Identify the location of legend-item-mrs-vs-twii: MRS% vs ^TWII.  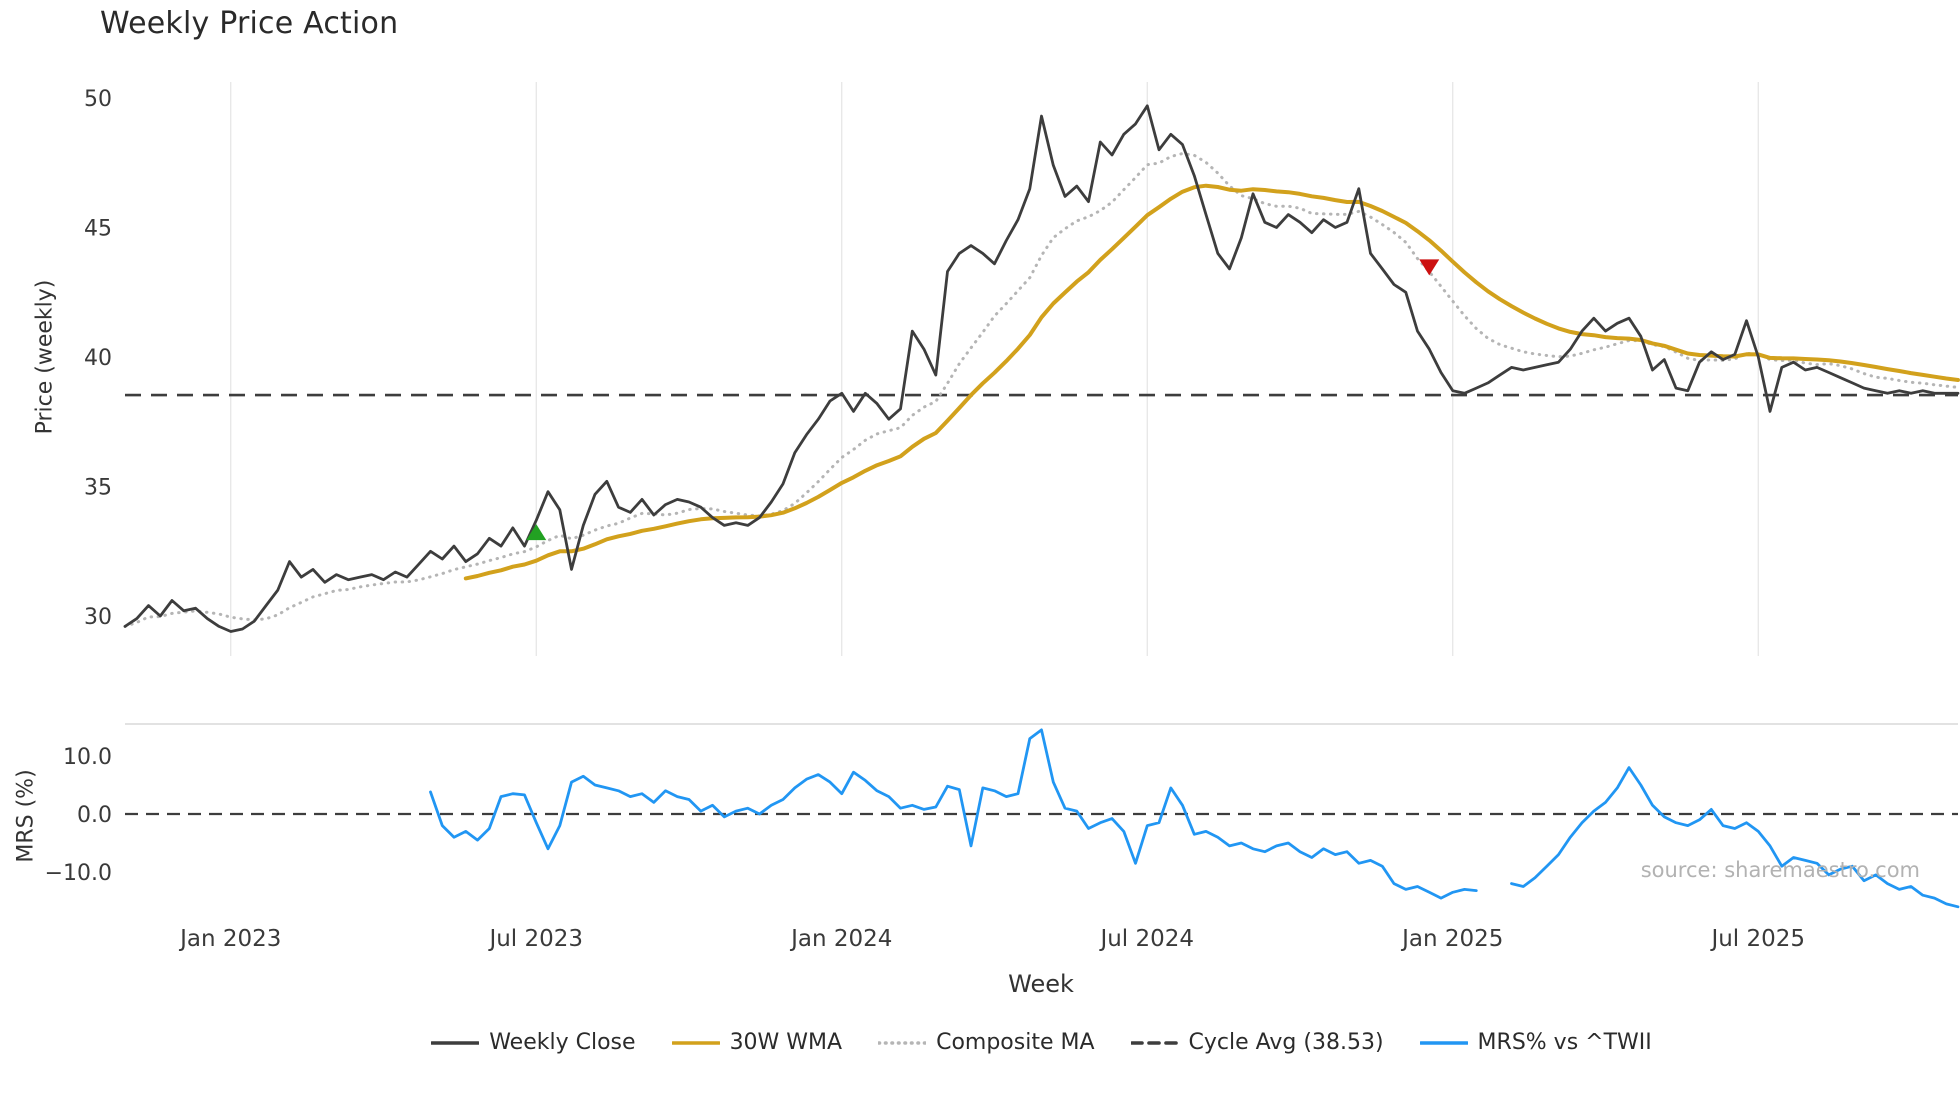
(1535, 1042).